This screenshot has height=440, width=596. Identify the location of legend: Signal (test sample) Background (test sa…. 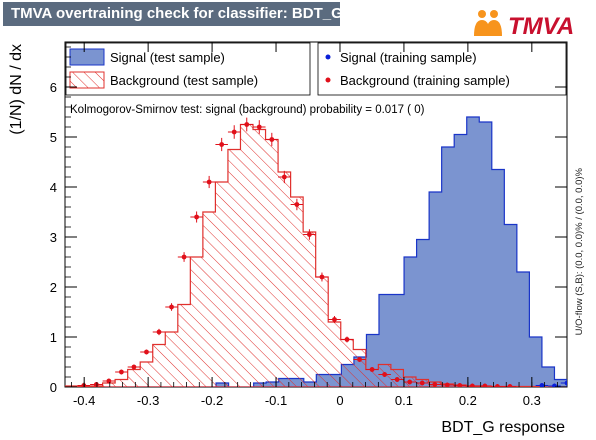
(316, 69).